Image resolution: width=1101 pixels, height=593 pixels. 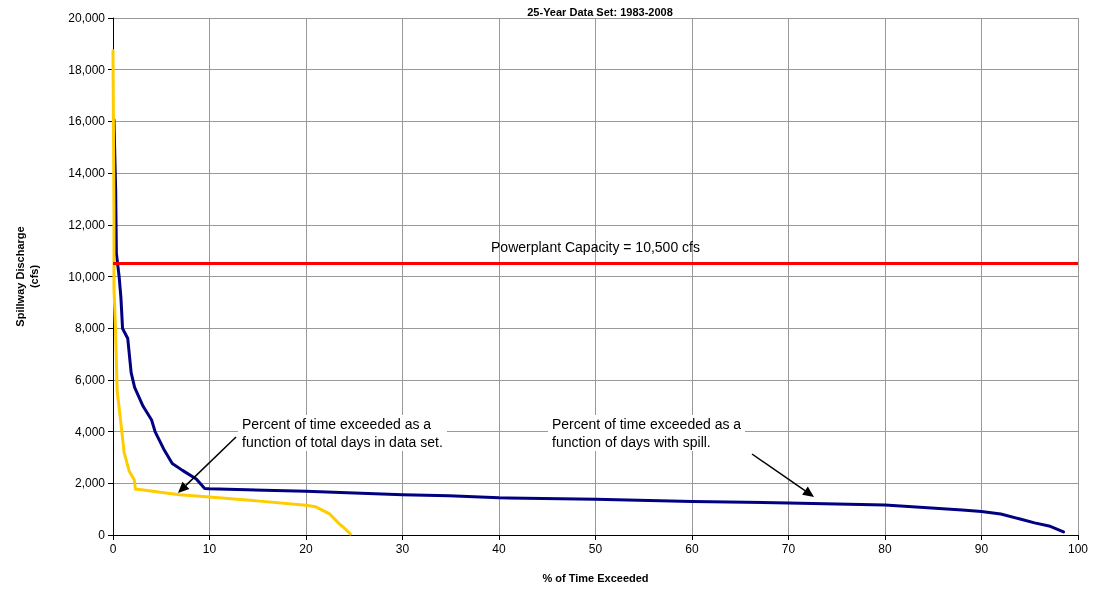 What do you see at coordinates (27, 276) in the screenshot?
I see `y-axis-title: Spillway Discharge (cfs)` at bounding box center [27, 276].